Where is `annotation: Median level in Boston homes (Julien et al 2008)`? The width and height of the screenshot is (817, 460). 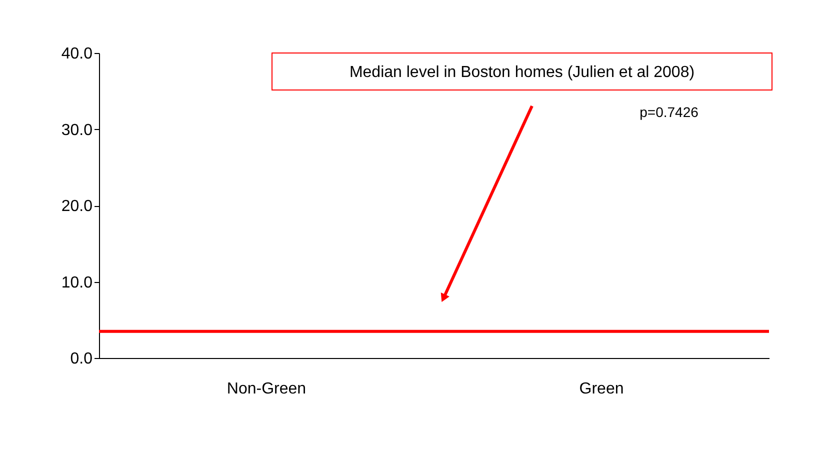
annotation: Median level in Boston homes (Julien et al 2008) is located at coordinates (522, 72).